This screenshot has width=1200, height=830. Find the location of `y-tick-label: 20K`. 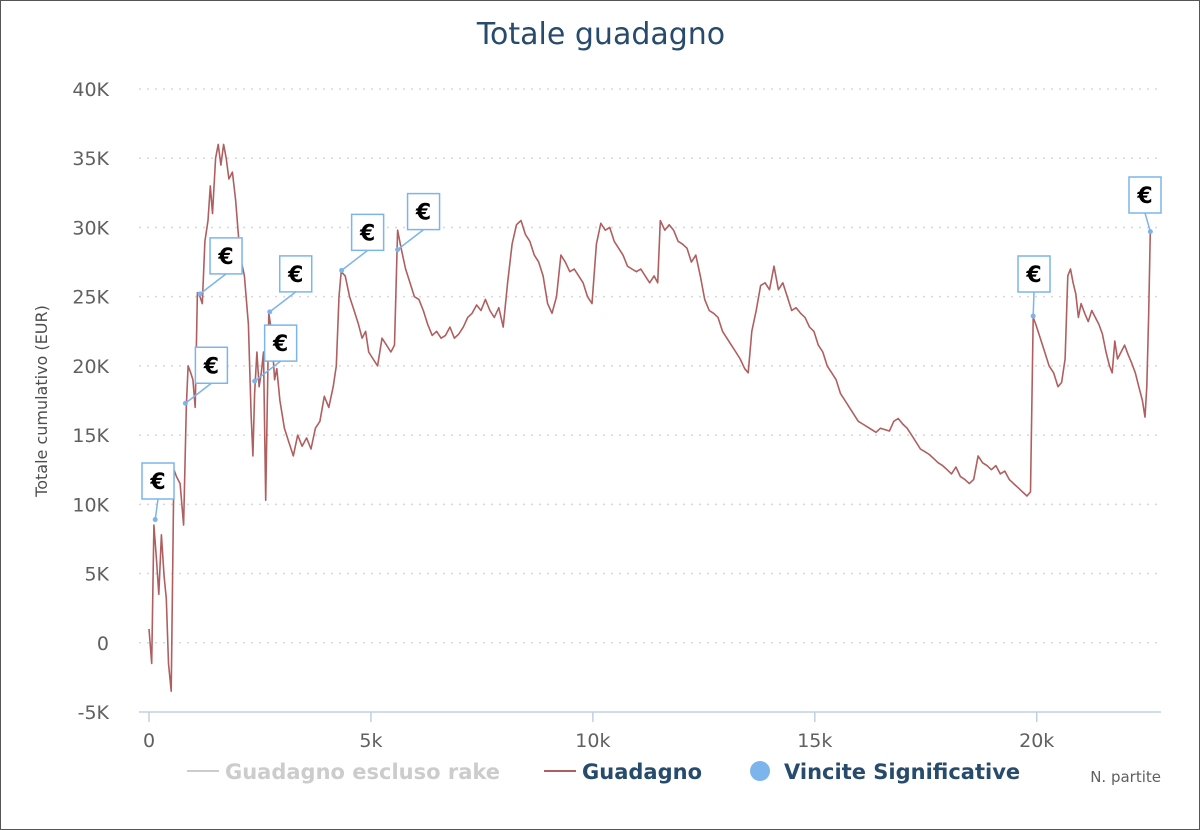

y-tick-label: 20K is located at coordinates (90, 367).